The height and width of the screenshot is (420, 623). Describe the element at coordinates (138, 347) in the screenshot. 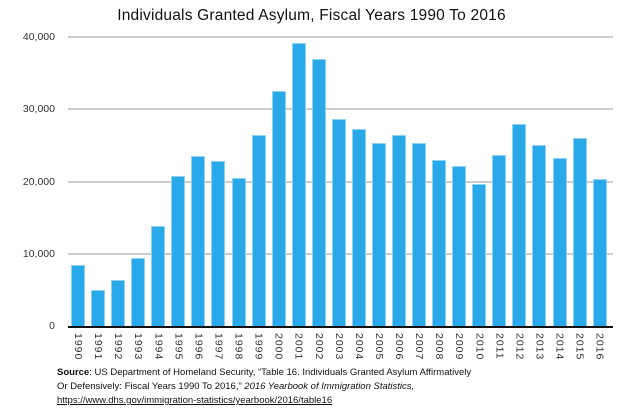

I see `x-tick-label-1993: 1993` at that location.